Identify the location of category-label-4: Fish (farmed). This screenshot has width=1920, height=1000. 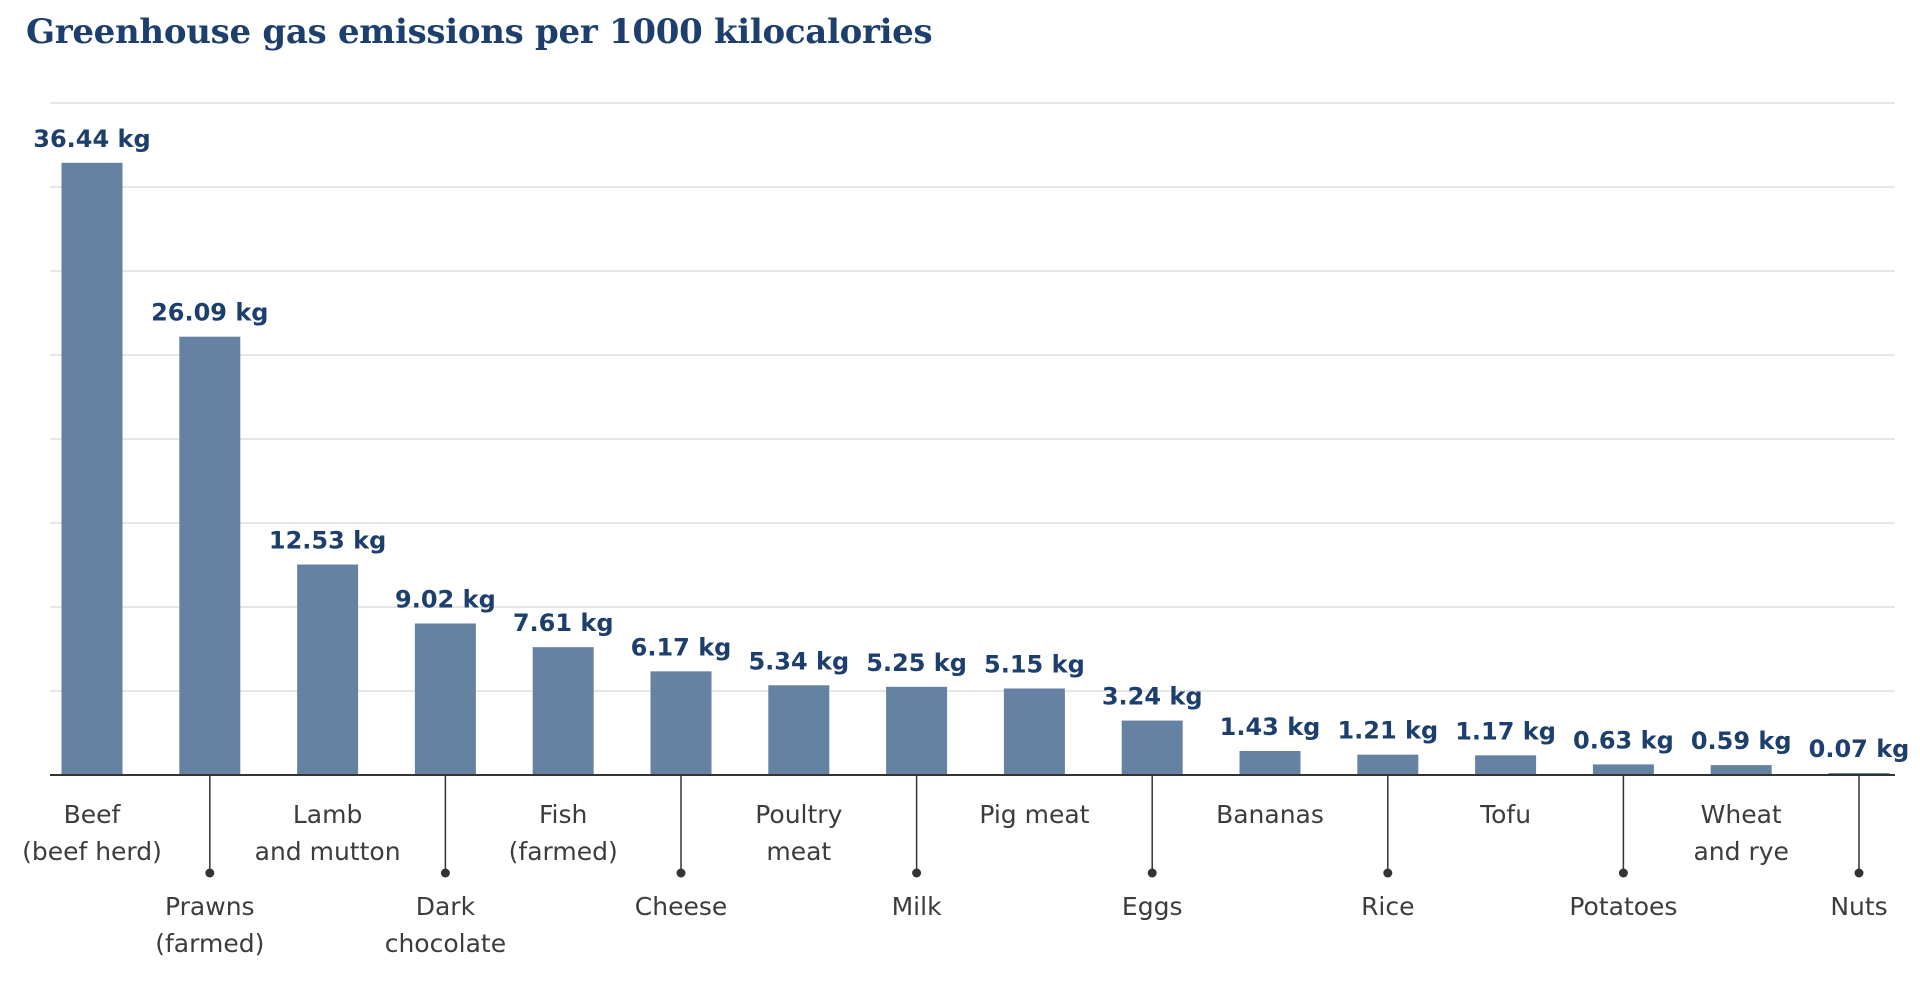
(563, 833).